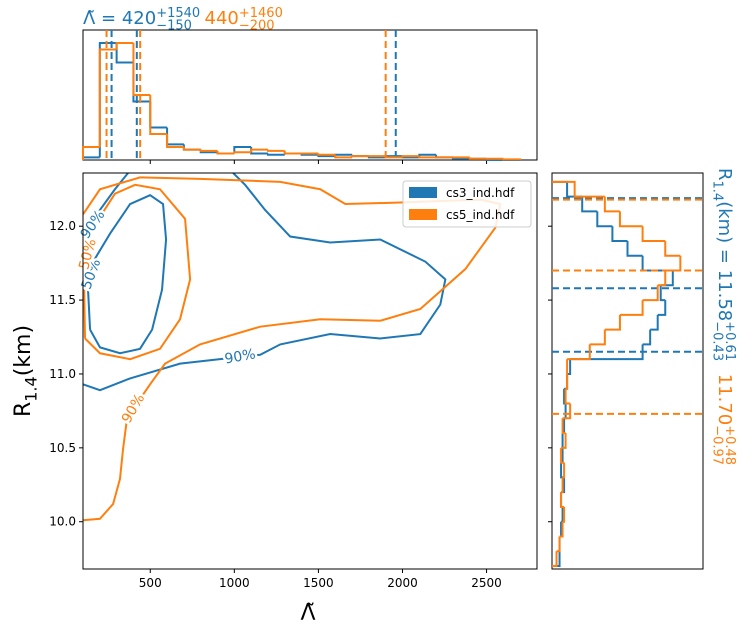 The image size is (752, 637). What do you see at coordinates (729, 341) in the screenshot?
I see `text-run: +0.61` at bounding box center [729, 341].